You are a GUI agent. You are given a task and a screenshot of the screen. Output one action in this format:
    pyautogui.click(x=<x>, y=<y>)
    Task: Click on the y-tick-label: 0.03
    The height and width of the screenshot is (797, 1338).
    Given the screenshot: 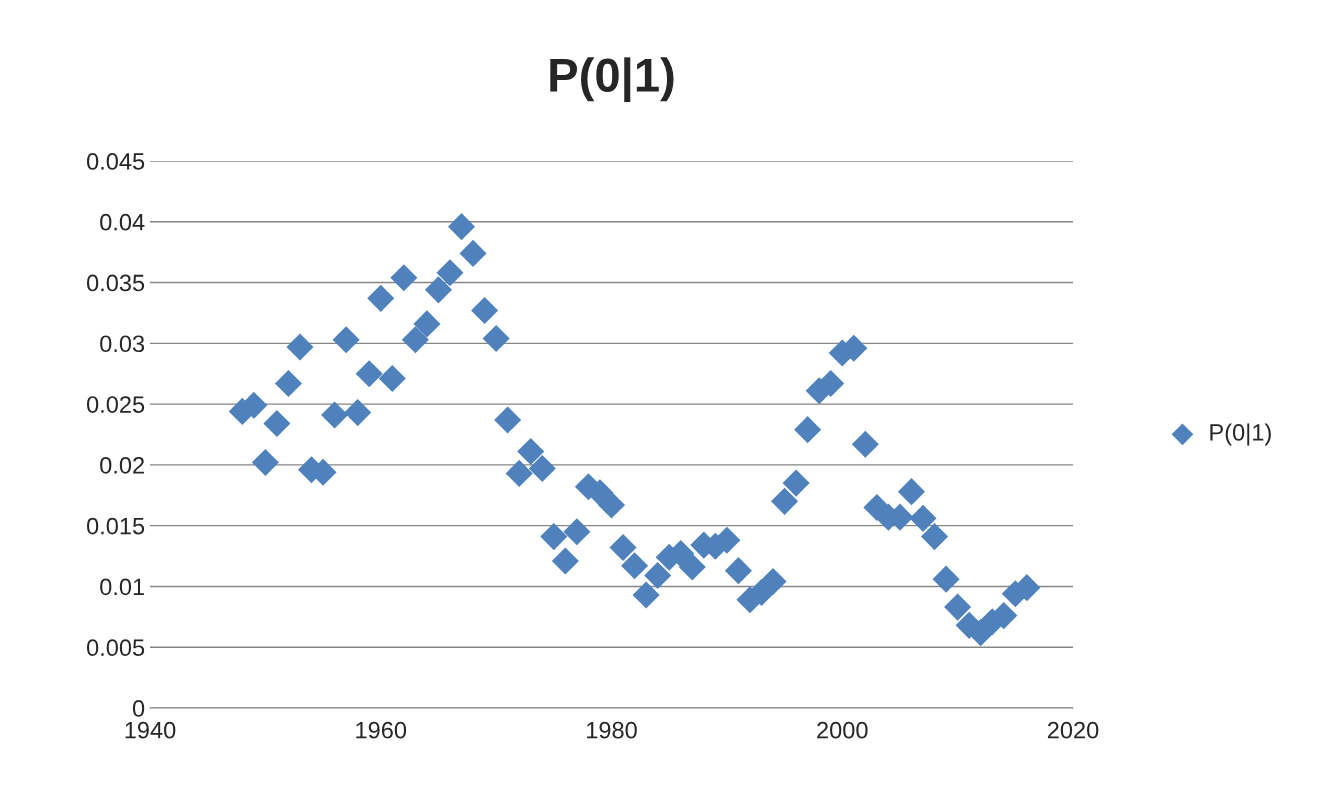 What is the action you would take?
    pyautogui.click(x=122, y=344)
    